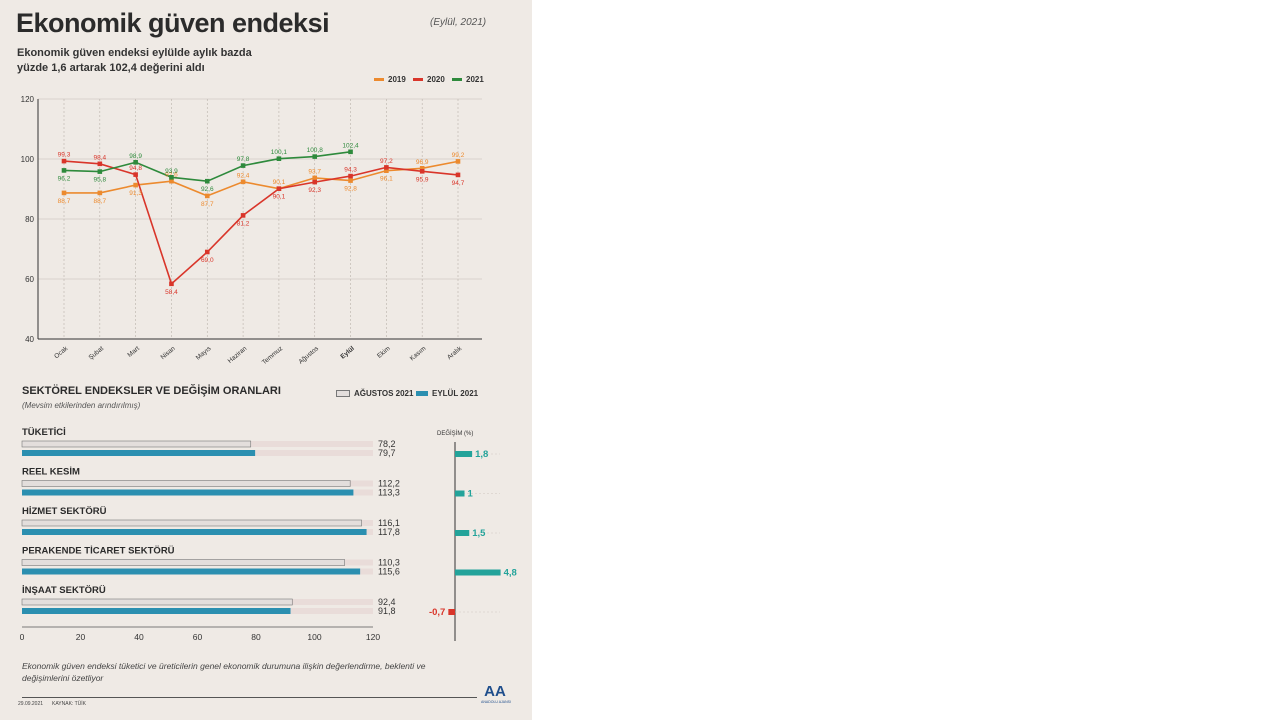  I want to click on sector-label: TÜKETİCİ, so click(44, 432).